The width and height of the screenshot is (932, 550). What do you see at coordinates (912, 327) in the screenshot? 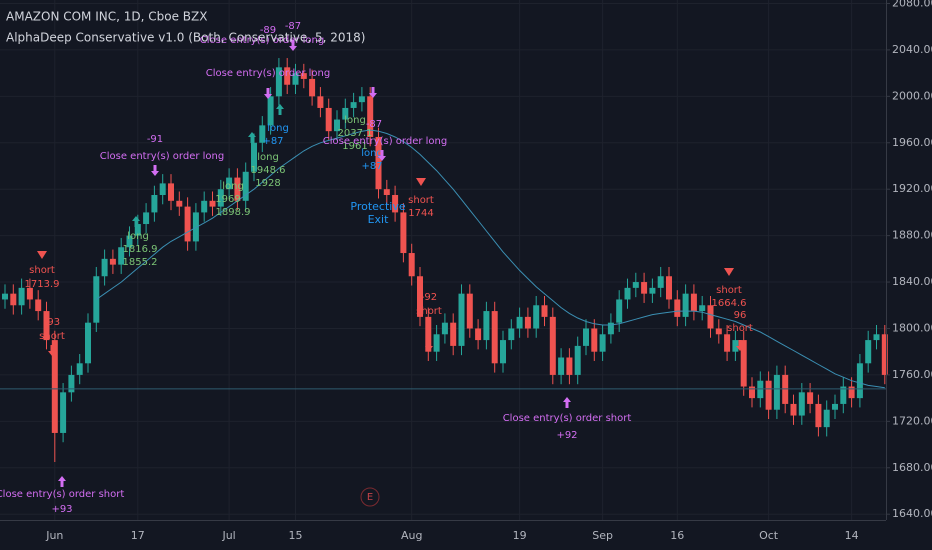
I see `y-tick-label: 1800.00` at bounding box center [912, 327].